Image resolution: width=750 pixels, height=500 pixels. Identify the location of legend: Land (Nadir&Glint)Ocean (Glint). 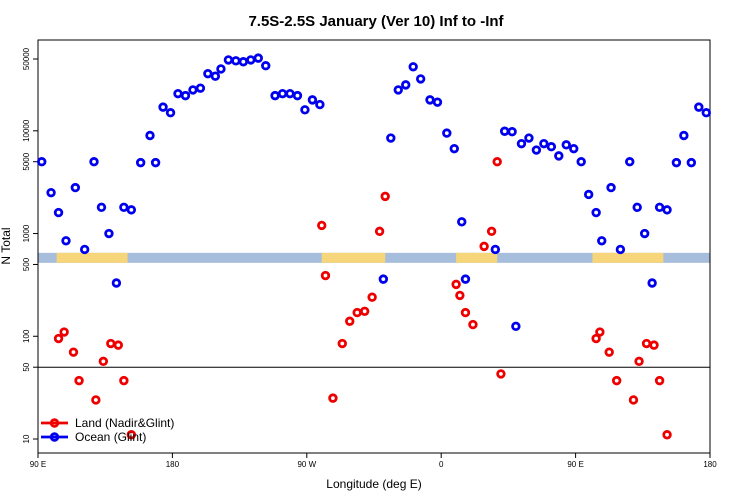
(107, 430).